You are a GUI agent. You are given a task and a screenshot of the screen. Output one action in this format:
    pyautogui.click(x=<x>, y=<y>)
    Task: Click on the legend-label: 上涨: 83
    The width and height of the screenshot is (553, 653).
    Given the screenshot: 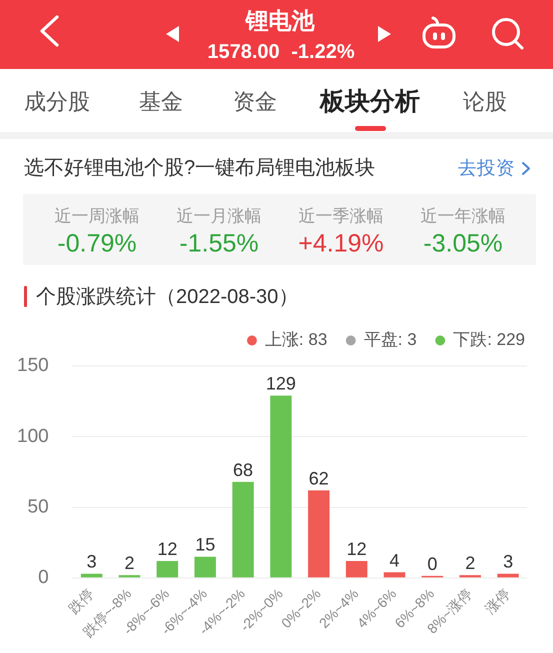 What is the action you would take?
    pyautogui.click(x=296, y=340)
    